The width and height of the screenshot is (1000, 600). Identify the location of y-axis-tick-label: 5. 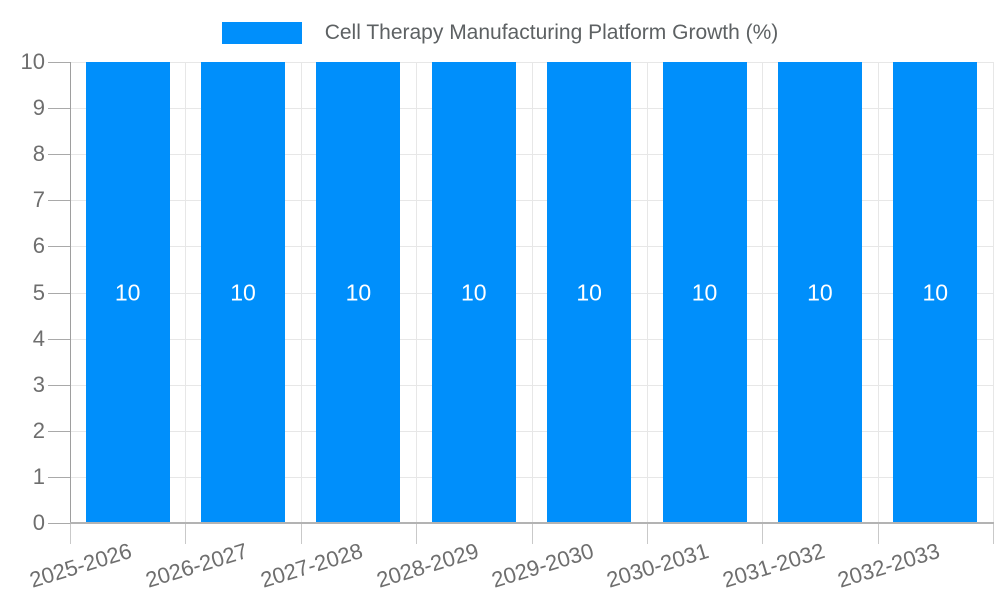
(38, 292).